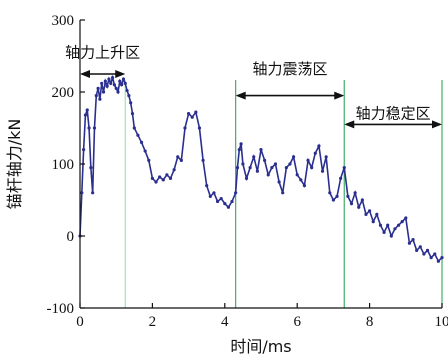  What do you see at coordinates (14, 164) in the screenshot?
I see `y-axis-title: 锚杆轴力/kN` at bounding box center [14, 164].